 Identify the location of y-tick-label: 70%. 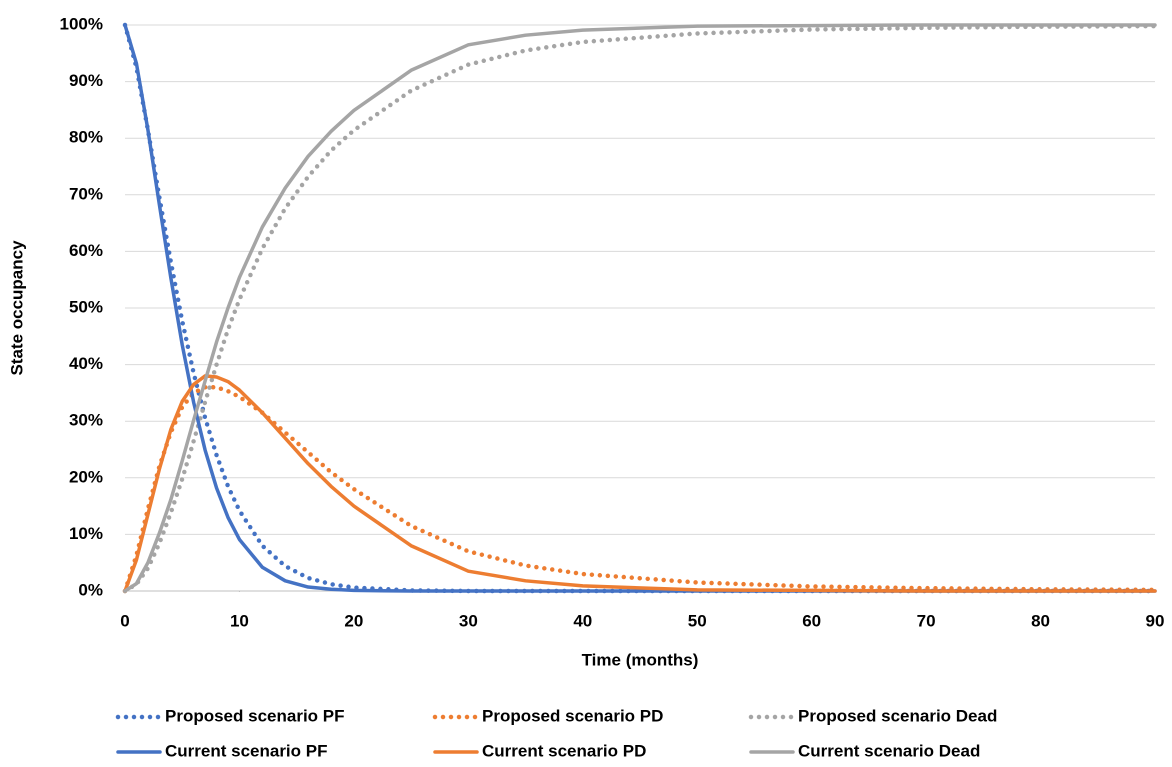
(86, 193).